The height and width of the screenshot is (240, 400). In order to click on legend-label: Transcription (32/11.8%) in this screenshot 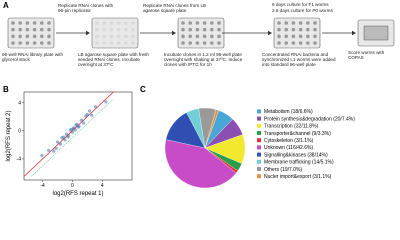, I will do `click(291, 127)`.